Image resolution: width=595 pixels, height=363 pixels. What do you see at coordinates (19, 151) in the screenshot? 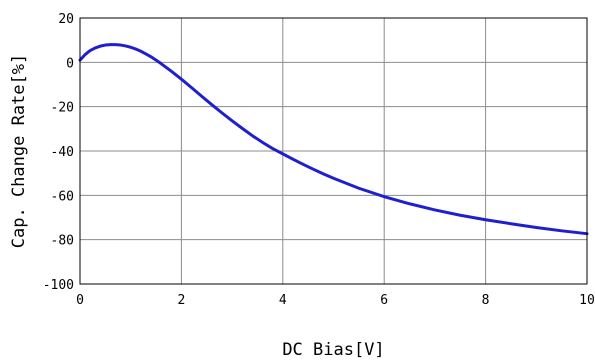
I see `y-axis-label: Cap. Change Rate[%]` at bounding box center [19, 151].